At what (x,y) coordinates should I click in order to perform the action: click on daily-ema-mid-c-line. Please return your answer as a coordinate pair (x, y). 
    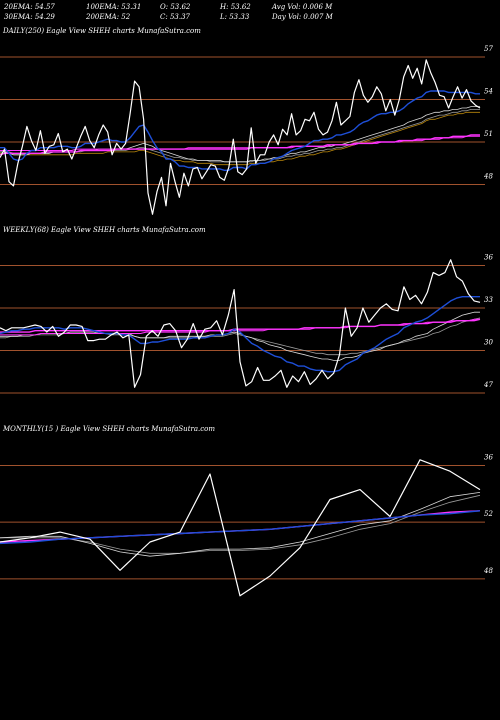
    Looking at the image, I should click on (240, 138).